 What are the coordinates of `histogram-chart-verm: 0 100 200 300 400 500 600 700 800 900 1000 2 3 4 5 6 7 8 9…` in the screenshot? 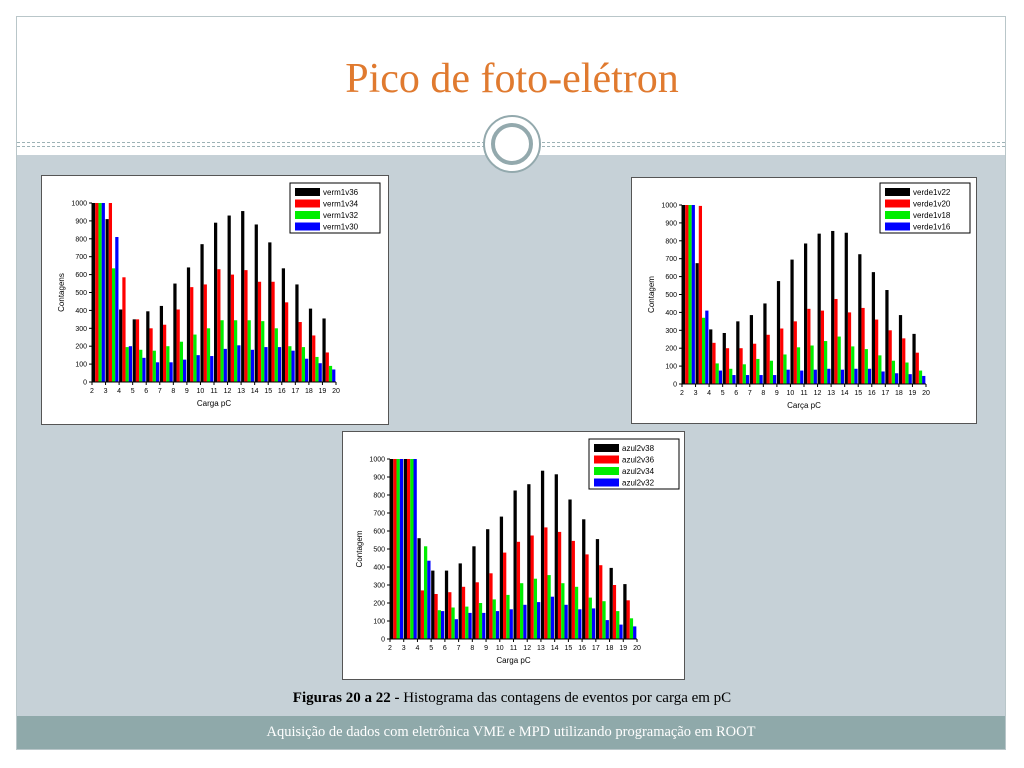 It's located at (215, 300).